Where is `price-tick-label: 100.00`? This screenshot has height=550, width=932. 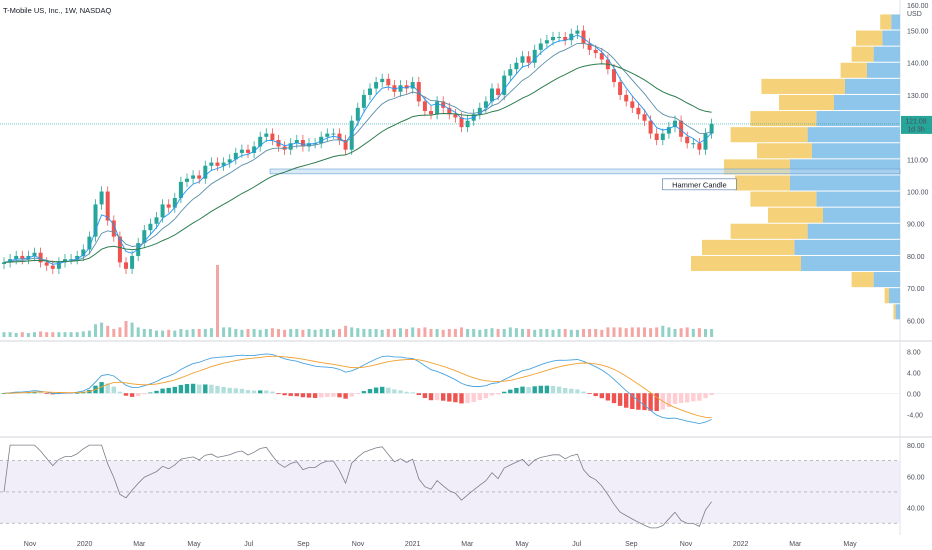
price-tick-label: 100.00 is located at coordinates (918, 193).